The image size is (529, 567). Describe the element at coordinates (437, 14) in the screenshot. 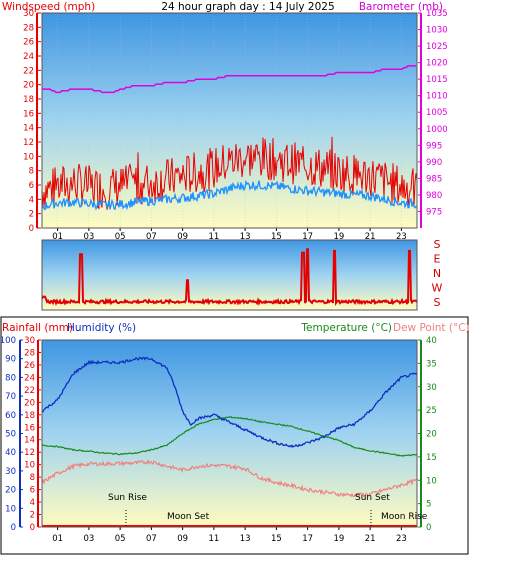

I see `barometer-tick-label: 1035` at that location.